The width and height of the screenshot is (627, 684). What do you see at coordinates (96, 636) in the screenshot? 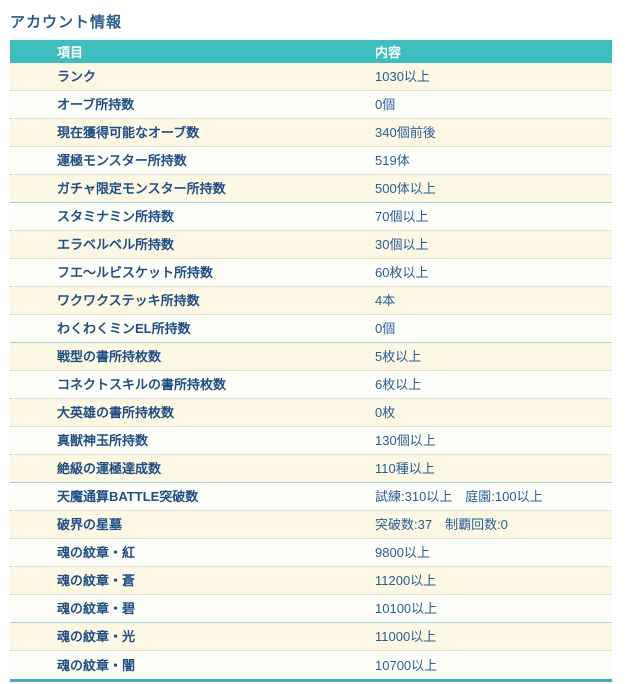
I see `row-label: 魂の紋章・光` at bounding box center [96, 636].